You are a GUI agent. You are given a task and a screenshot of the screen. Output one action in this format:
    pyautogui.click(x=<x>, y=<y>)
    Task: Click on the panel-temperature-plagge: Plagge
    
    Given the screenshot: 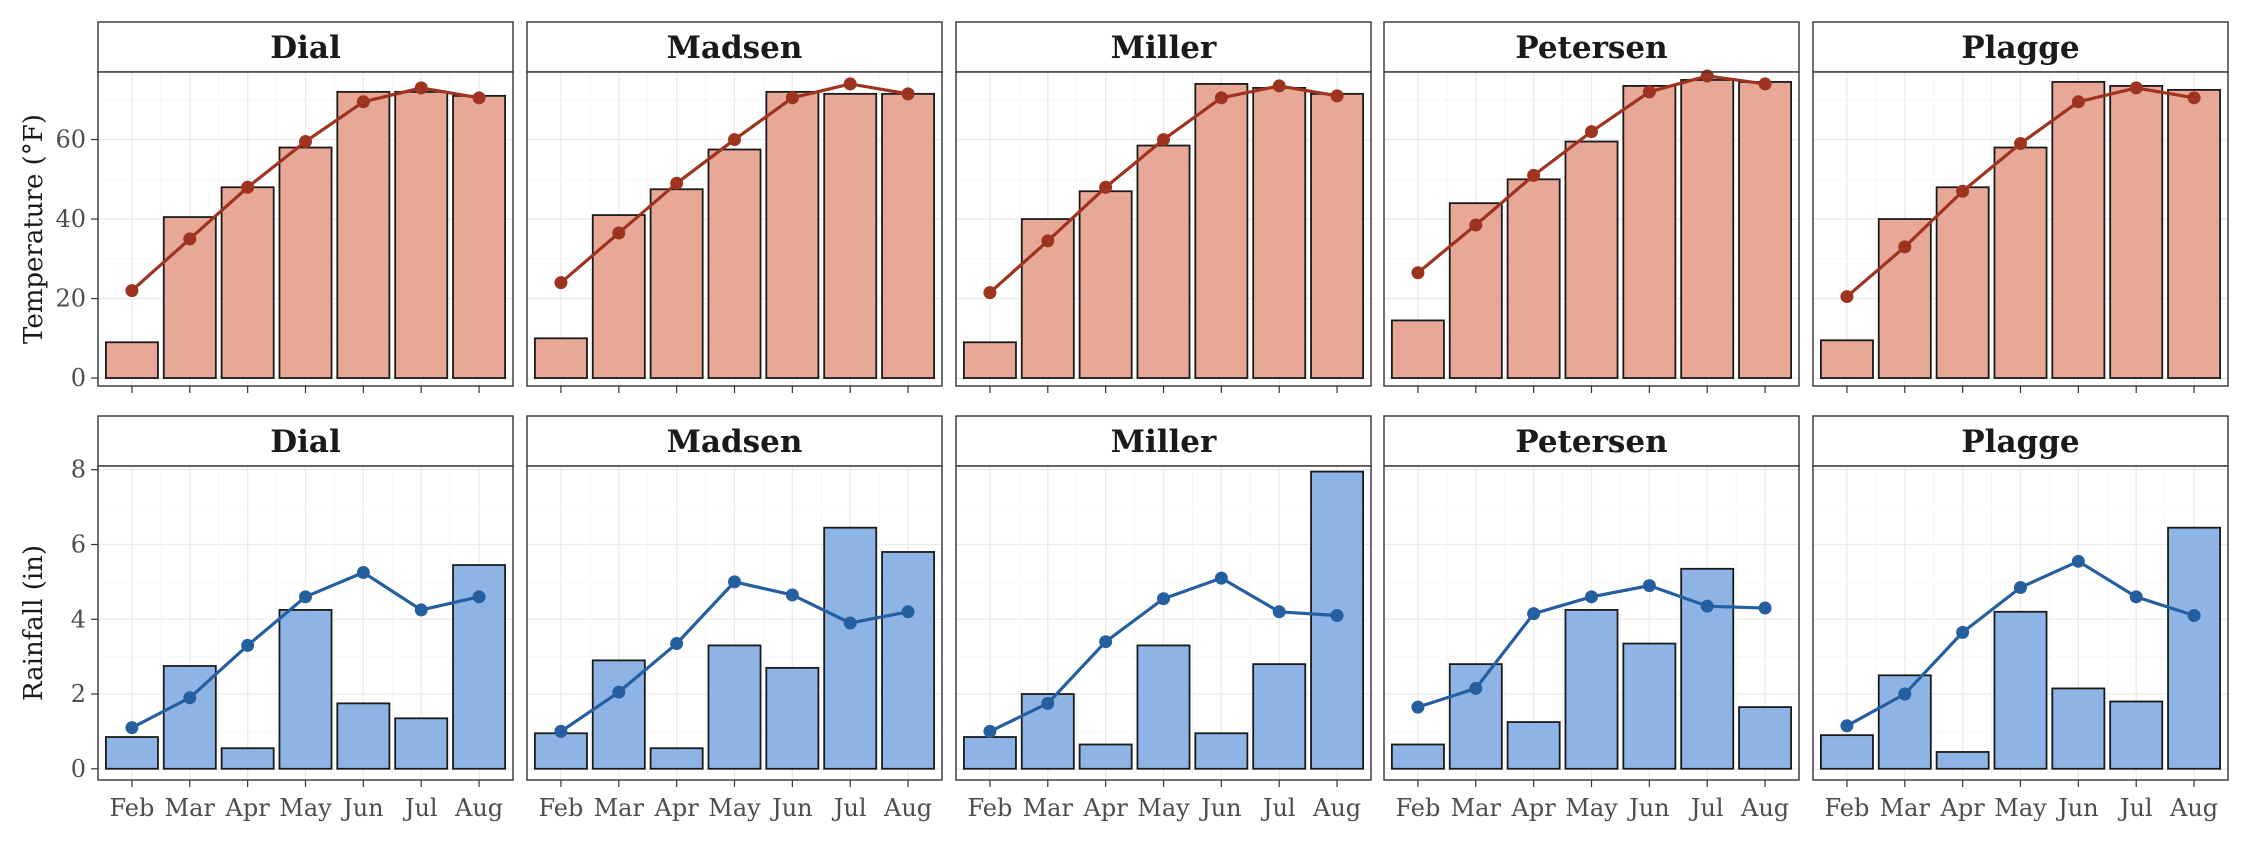 What is the action you would take?
    pyautogui.click(x=2020, y=207)
    